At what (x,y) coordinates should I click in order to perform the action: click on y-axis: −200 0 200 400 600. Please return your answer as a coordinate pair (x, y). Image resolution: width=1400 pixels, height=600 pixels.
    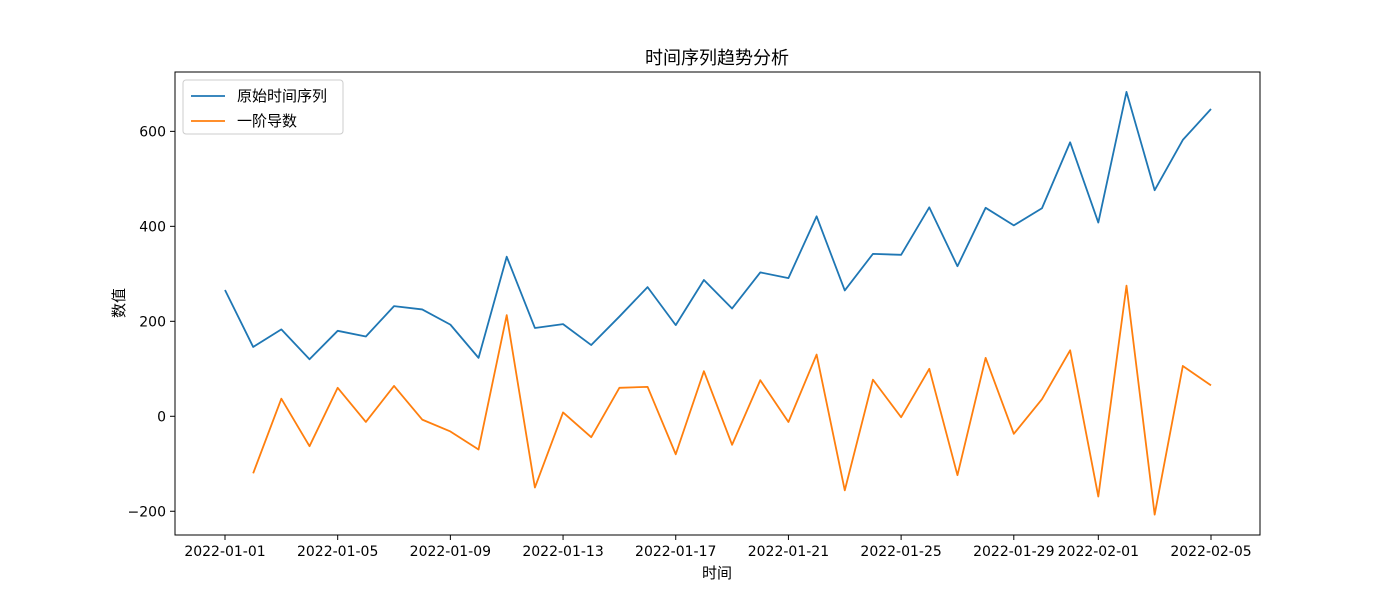
    Looking at the image, I should click on (151, 322).